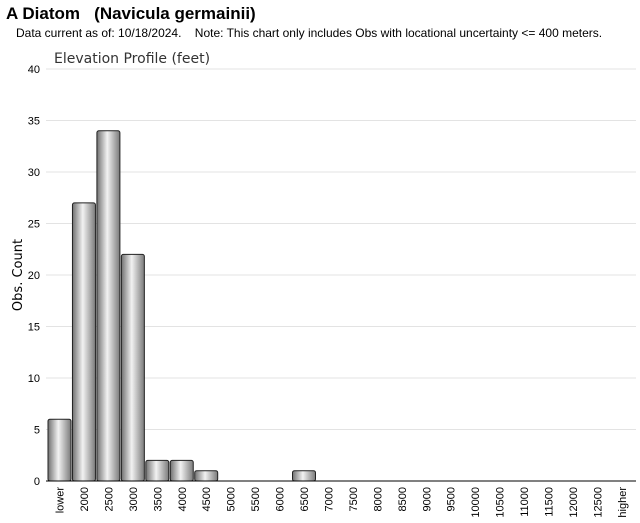 The width and height of the screenshot is (640, 523). What do you see at coordinates (83, 342) in the screenshot?
I see `bar-2000` at bounding box center [83, 342].